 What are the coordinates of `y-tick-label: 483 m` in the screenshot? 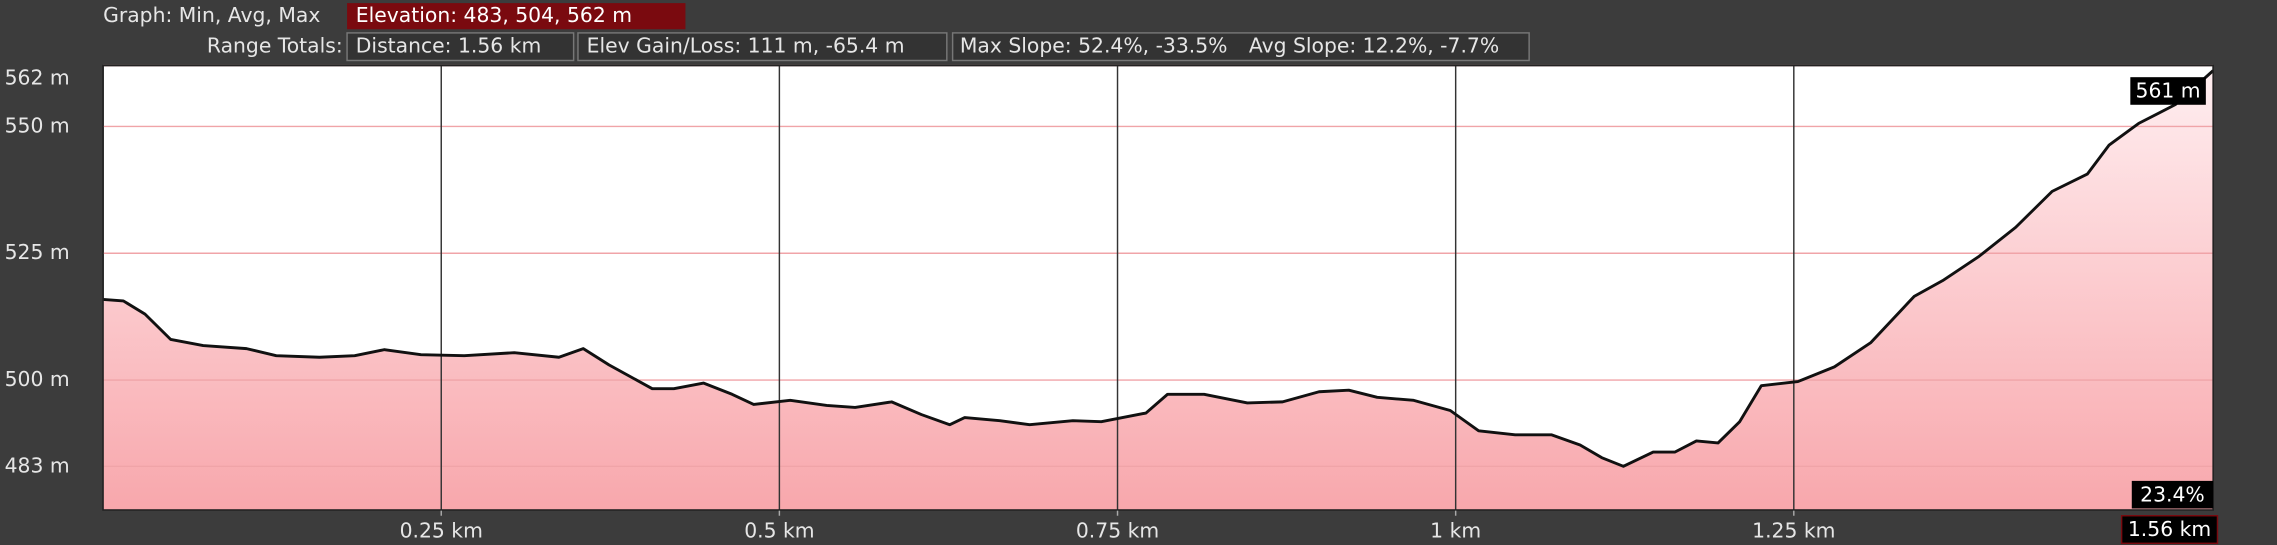 It's located at (37, 465).